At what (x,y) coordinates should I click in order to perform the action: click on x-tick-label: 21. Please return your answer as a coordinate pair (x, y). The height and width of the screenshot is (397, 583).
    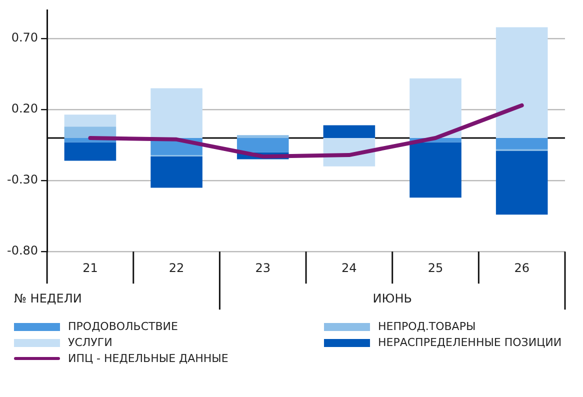
    Looking at the image, I should click on (90, 267).